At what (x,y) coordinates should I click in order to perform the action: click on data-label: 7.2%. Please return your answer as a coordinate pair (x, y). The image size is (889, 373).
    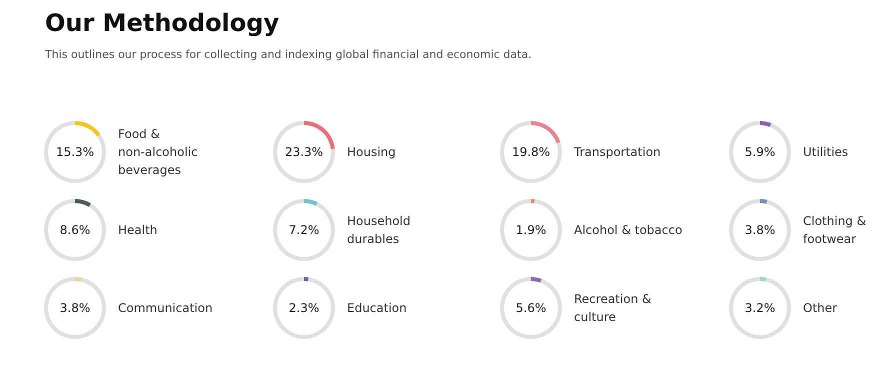
    Looking at the image, I should click on (304, 230).